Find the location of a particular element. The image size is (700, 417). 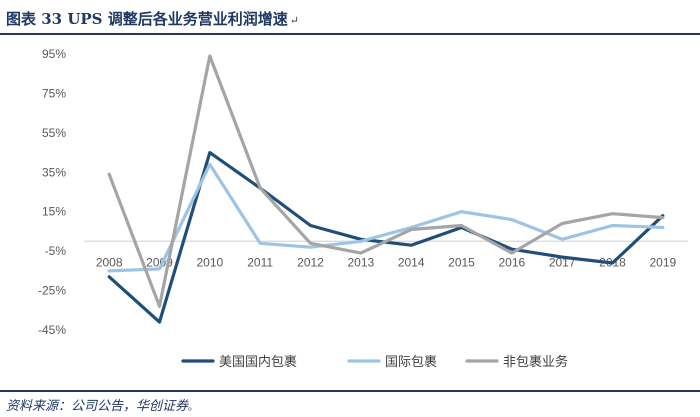

y-tick-label: 55% is located at coordinates (54, 133).